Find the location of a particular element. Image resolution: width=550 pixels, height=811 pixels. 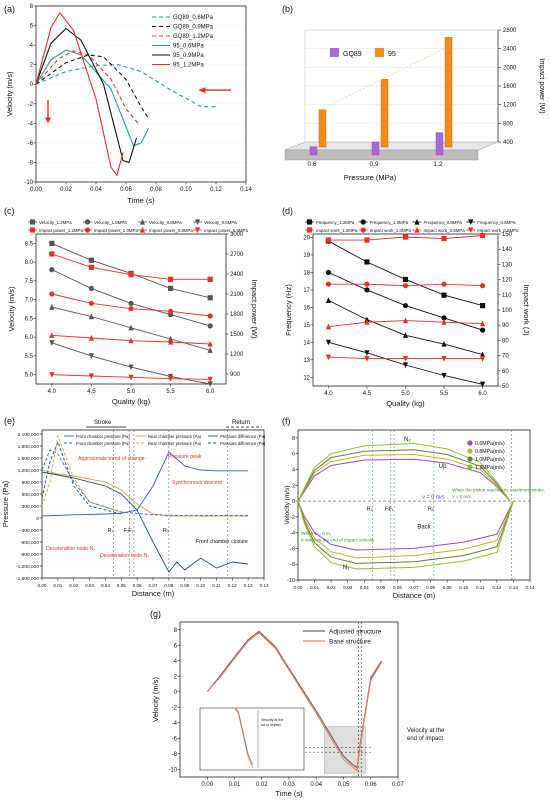

a-xtick-label: 0.06 is located at coordinates (126, 190).